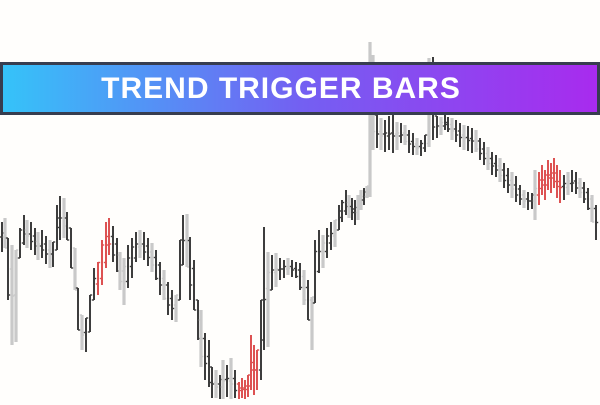 This screenshot has height=405, width=600. Describe the element at coordinates (281, 88) in the screenshot. I see `banner-title: TREND TRIGGER BARS` at that location.